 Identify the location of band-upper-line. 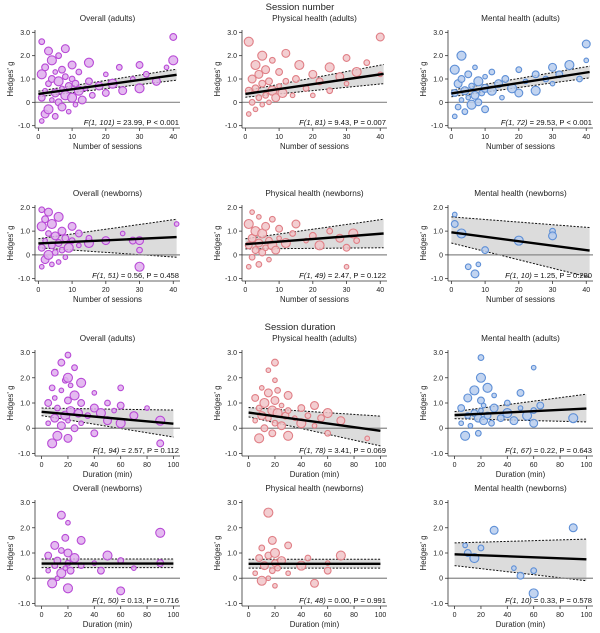
(520, 541).